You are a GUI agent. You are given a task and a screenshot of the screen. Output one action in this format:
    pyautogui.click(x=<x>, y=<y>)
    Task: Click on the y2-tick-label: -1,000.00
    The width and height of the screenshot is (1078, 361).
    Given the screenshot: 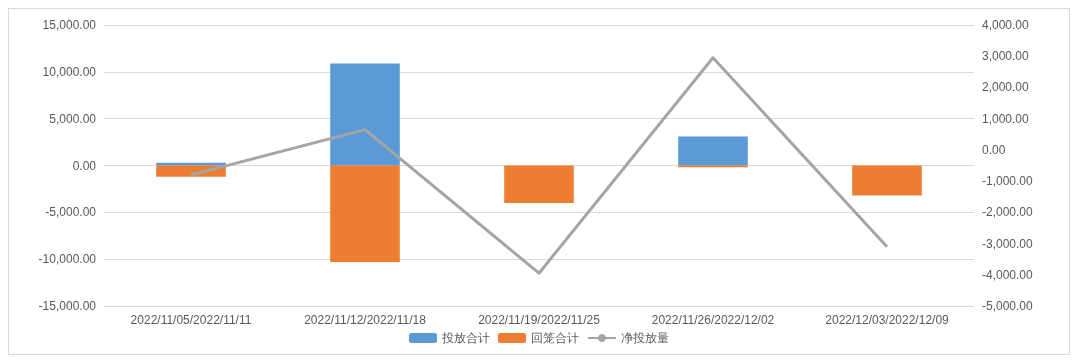 What is the action you would take?
    pyautogui.click(x=1008, y=181)
    